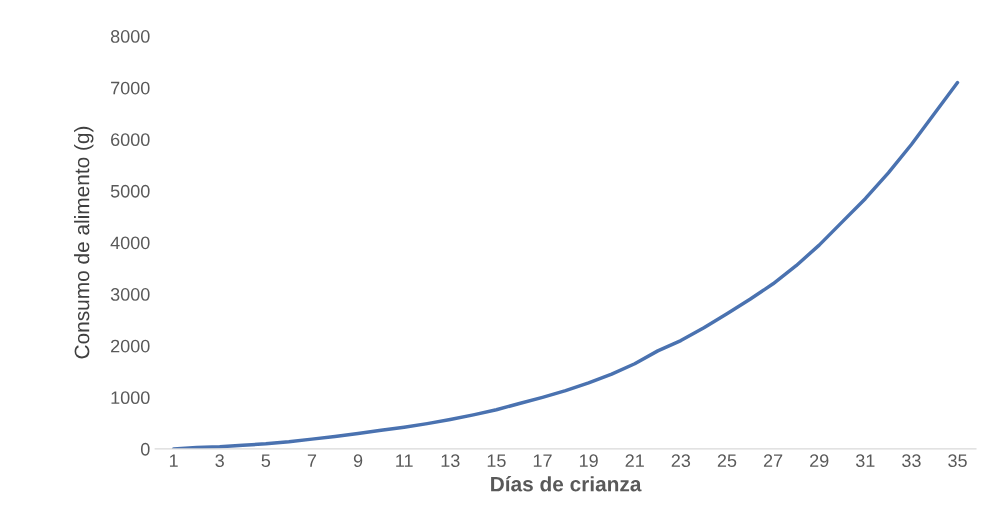  What do you see at coordinates (957, 461) in the screenshot?
I see `x-tick-label: 35` at bounding box center [957, 461].